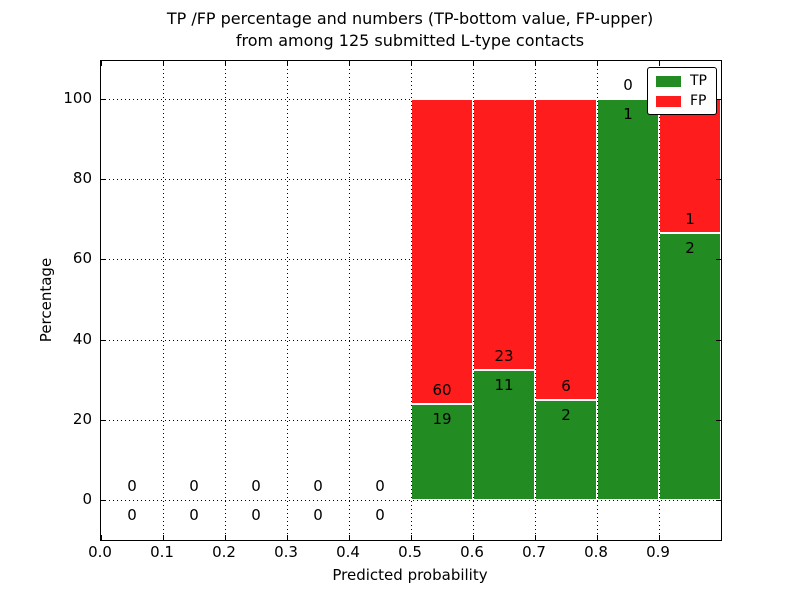 The height and width of the screenshot is (600, 800). I want to click on x-axis-label: Predicted probability, so click(410, 575).